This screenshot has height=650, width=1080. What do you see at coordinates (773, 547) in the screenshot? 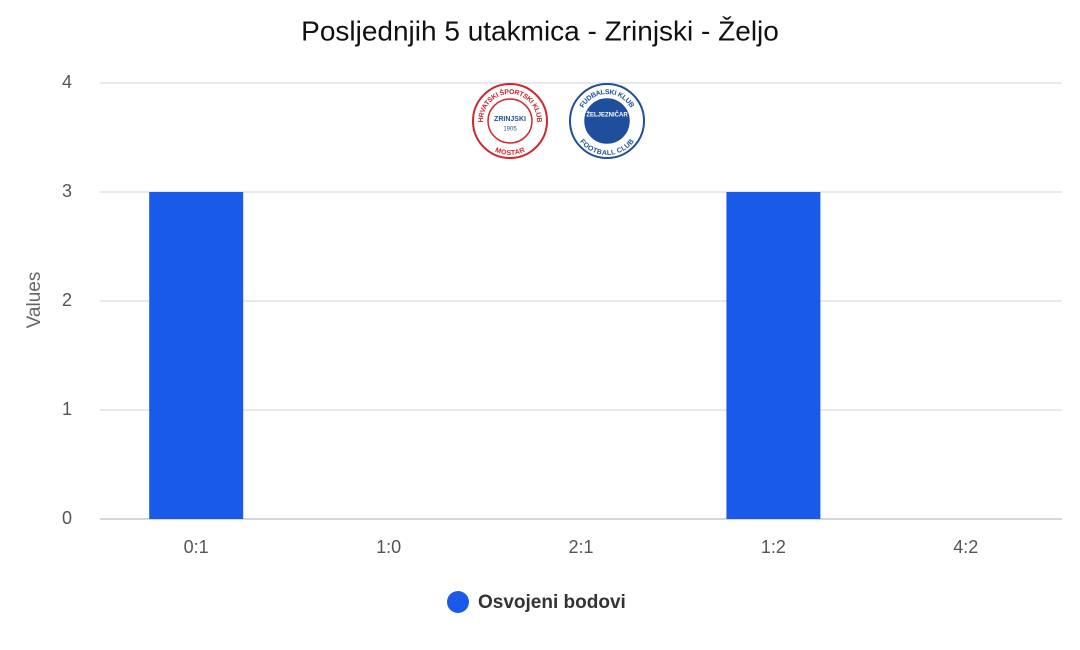
I see `x-tick-label: 1:2` at bounding box center [773, 547].